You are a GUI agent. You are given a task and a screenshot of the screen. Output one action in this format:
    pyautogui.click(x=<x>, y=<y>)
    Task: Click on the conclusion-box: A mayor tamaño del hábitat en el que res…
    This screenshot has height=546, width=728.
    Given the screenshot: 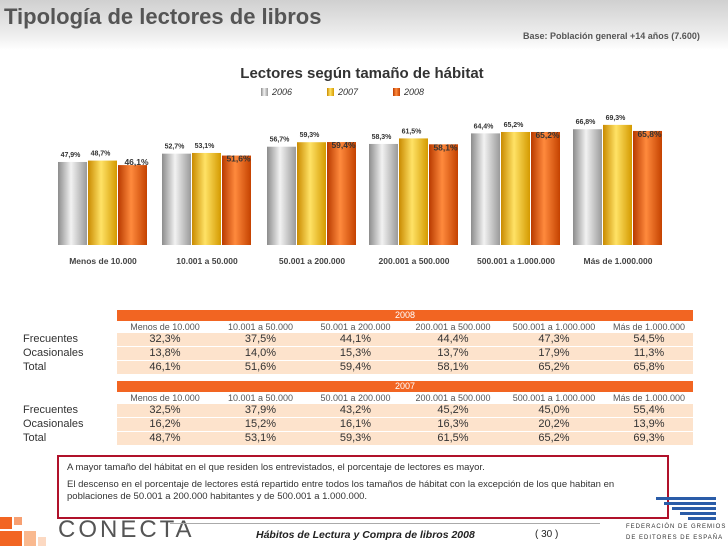 What is the action you would take?
    pyautogui.click(x=363, y=487)
    